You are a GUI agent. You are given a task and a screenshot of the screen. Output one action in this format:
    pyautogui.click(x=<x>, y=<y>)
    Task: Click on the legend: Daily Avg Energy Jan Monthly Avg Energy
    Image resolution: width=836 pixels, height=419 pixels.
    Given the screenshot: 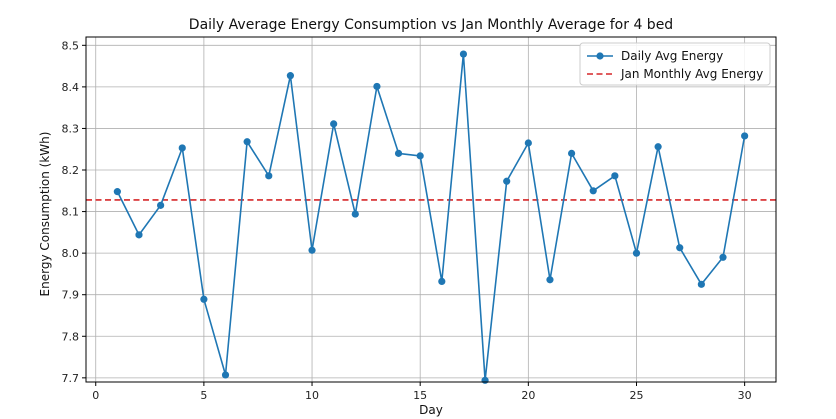 What is the action you would take?
    pyautogui.click(x=675, y=64)
    